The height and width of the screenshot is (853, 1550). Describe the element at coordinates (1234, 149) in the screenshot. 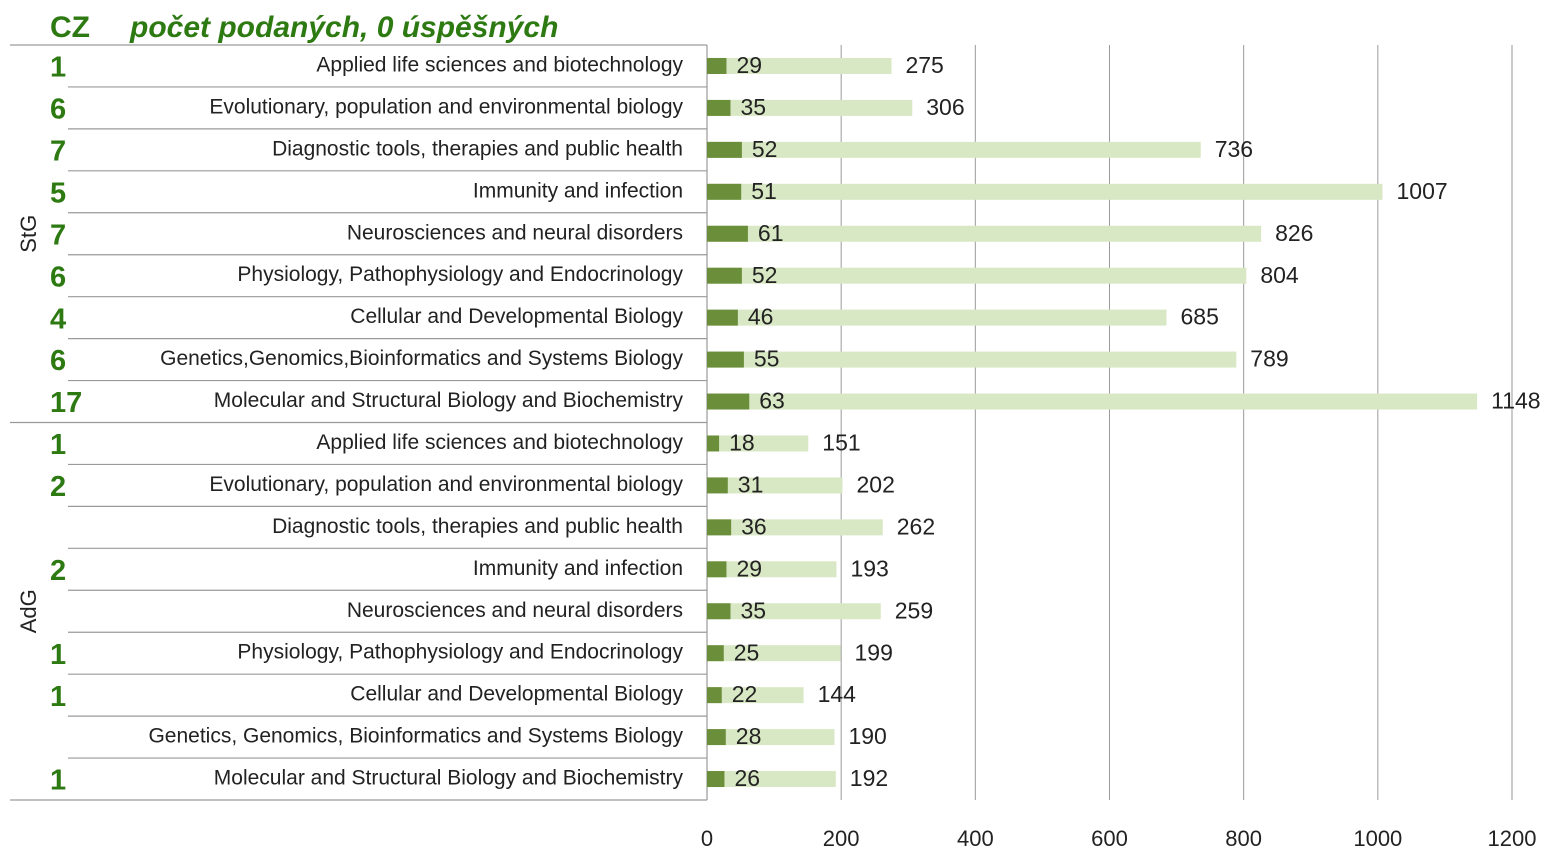

I see `value-label: 736` at that location.